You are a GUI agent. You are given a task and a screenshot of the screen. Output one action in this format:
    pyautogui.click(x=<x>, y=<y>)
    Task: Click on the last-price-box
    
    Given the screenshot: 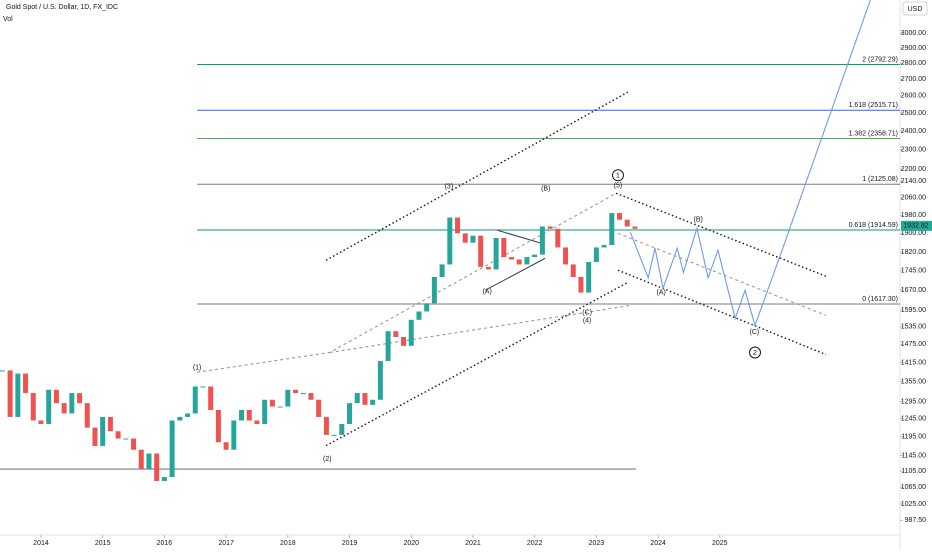 What is the action you would take?
    pyautogui.click(x=916, y=225)
    